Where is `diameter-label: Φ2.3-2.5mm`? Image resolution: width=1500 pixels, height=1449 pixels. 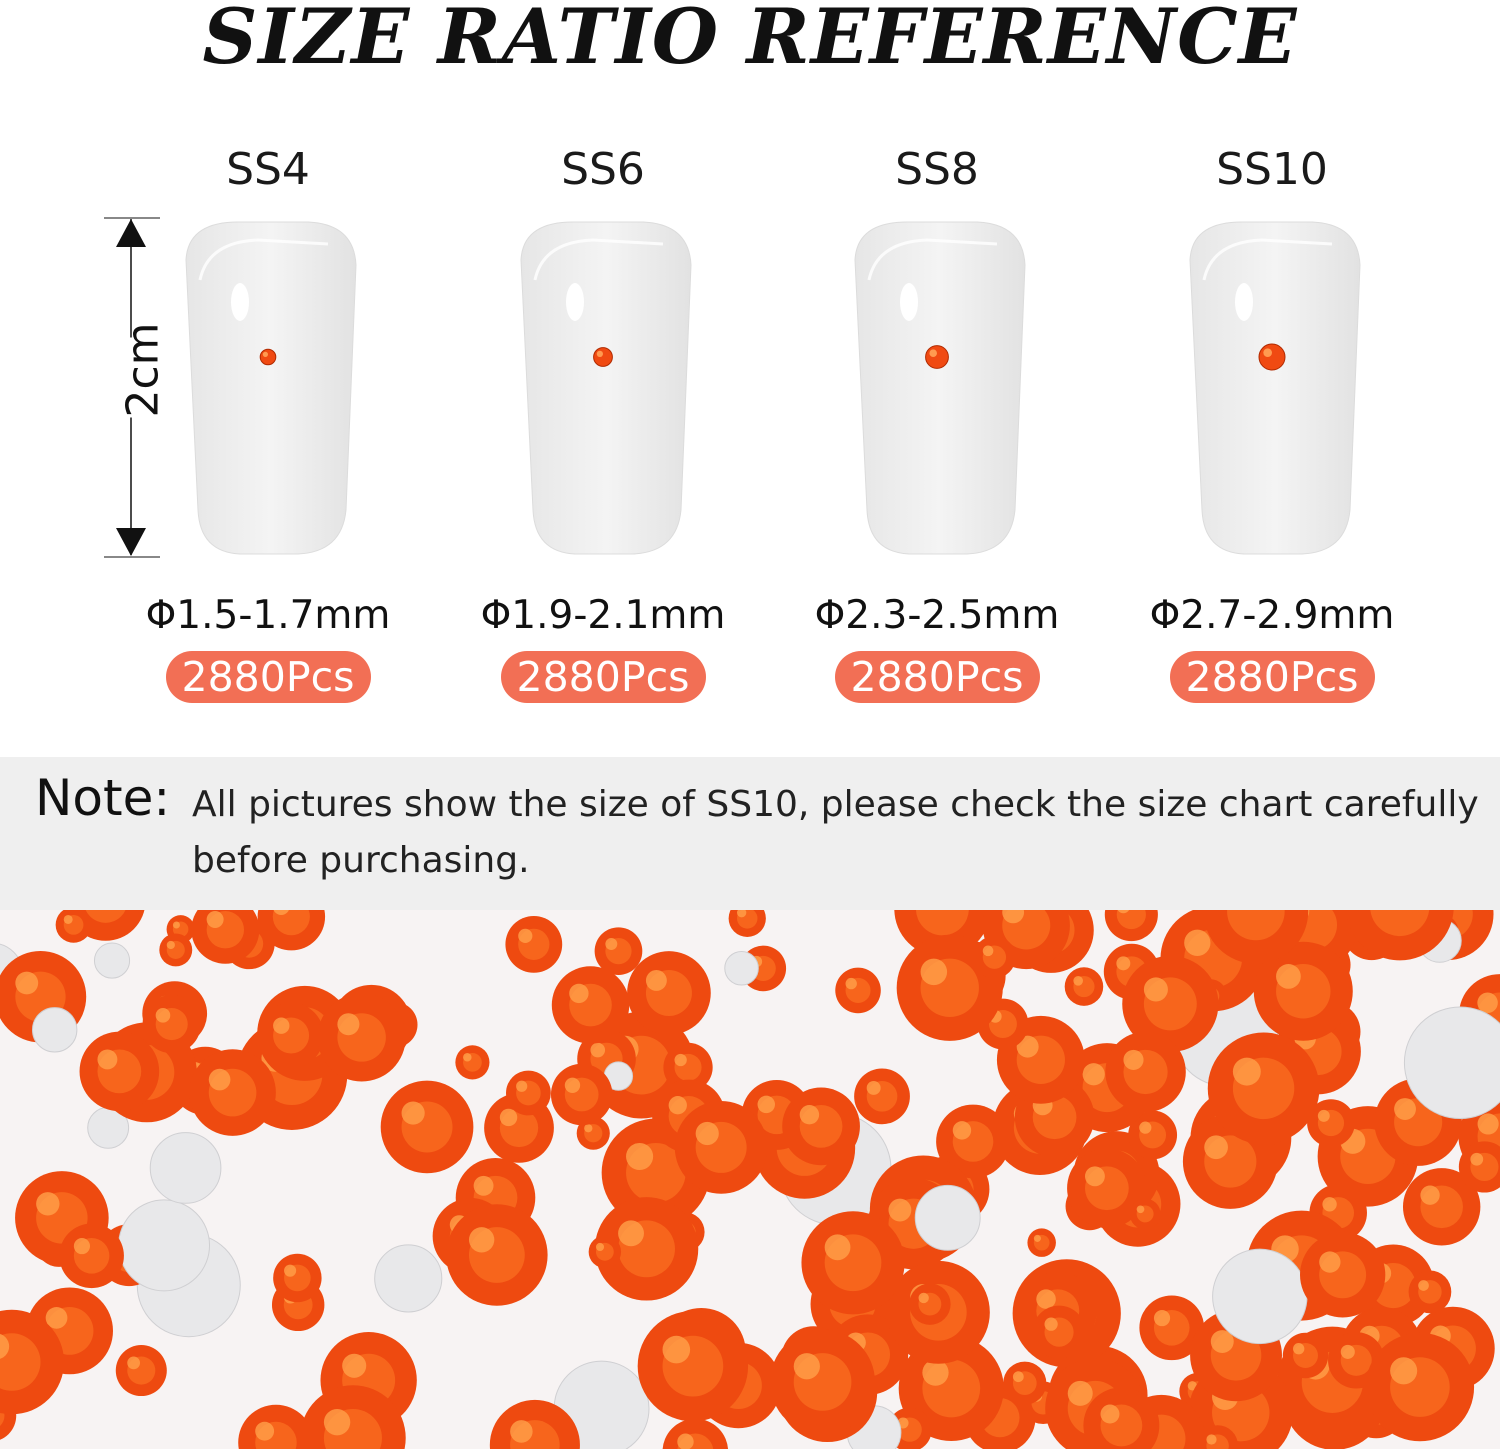 diameter-label: Φ2.3-2.5mm is located at coordinates (937, 615).